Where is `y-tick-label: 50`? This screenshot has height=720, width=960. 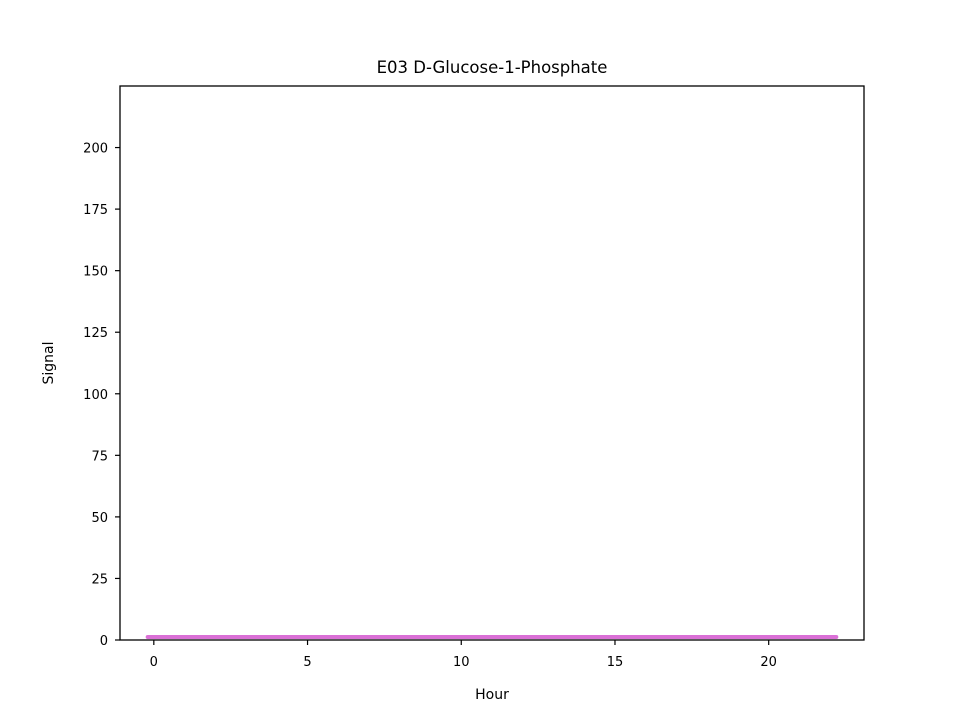 y-tick-label: 50 is located at coordinates (99, 518).